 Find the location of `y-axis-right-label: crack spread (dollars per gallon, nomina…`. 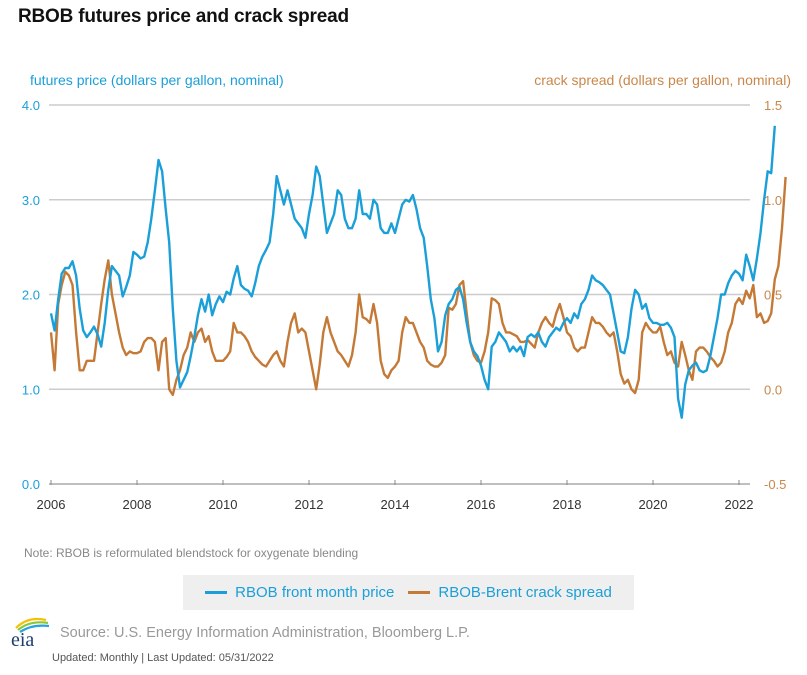

y-axis-right-label: crack spread (dollars per gallon, nomina… is located at coordinates (662, 80).